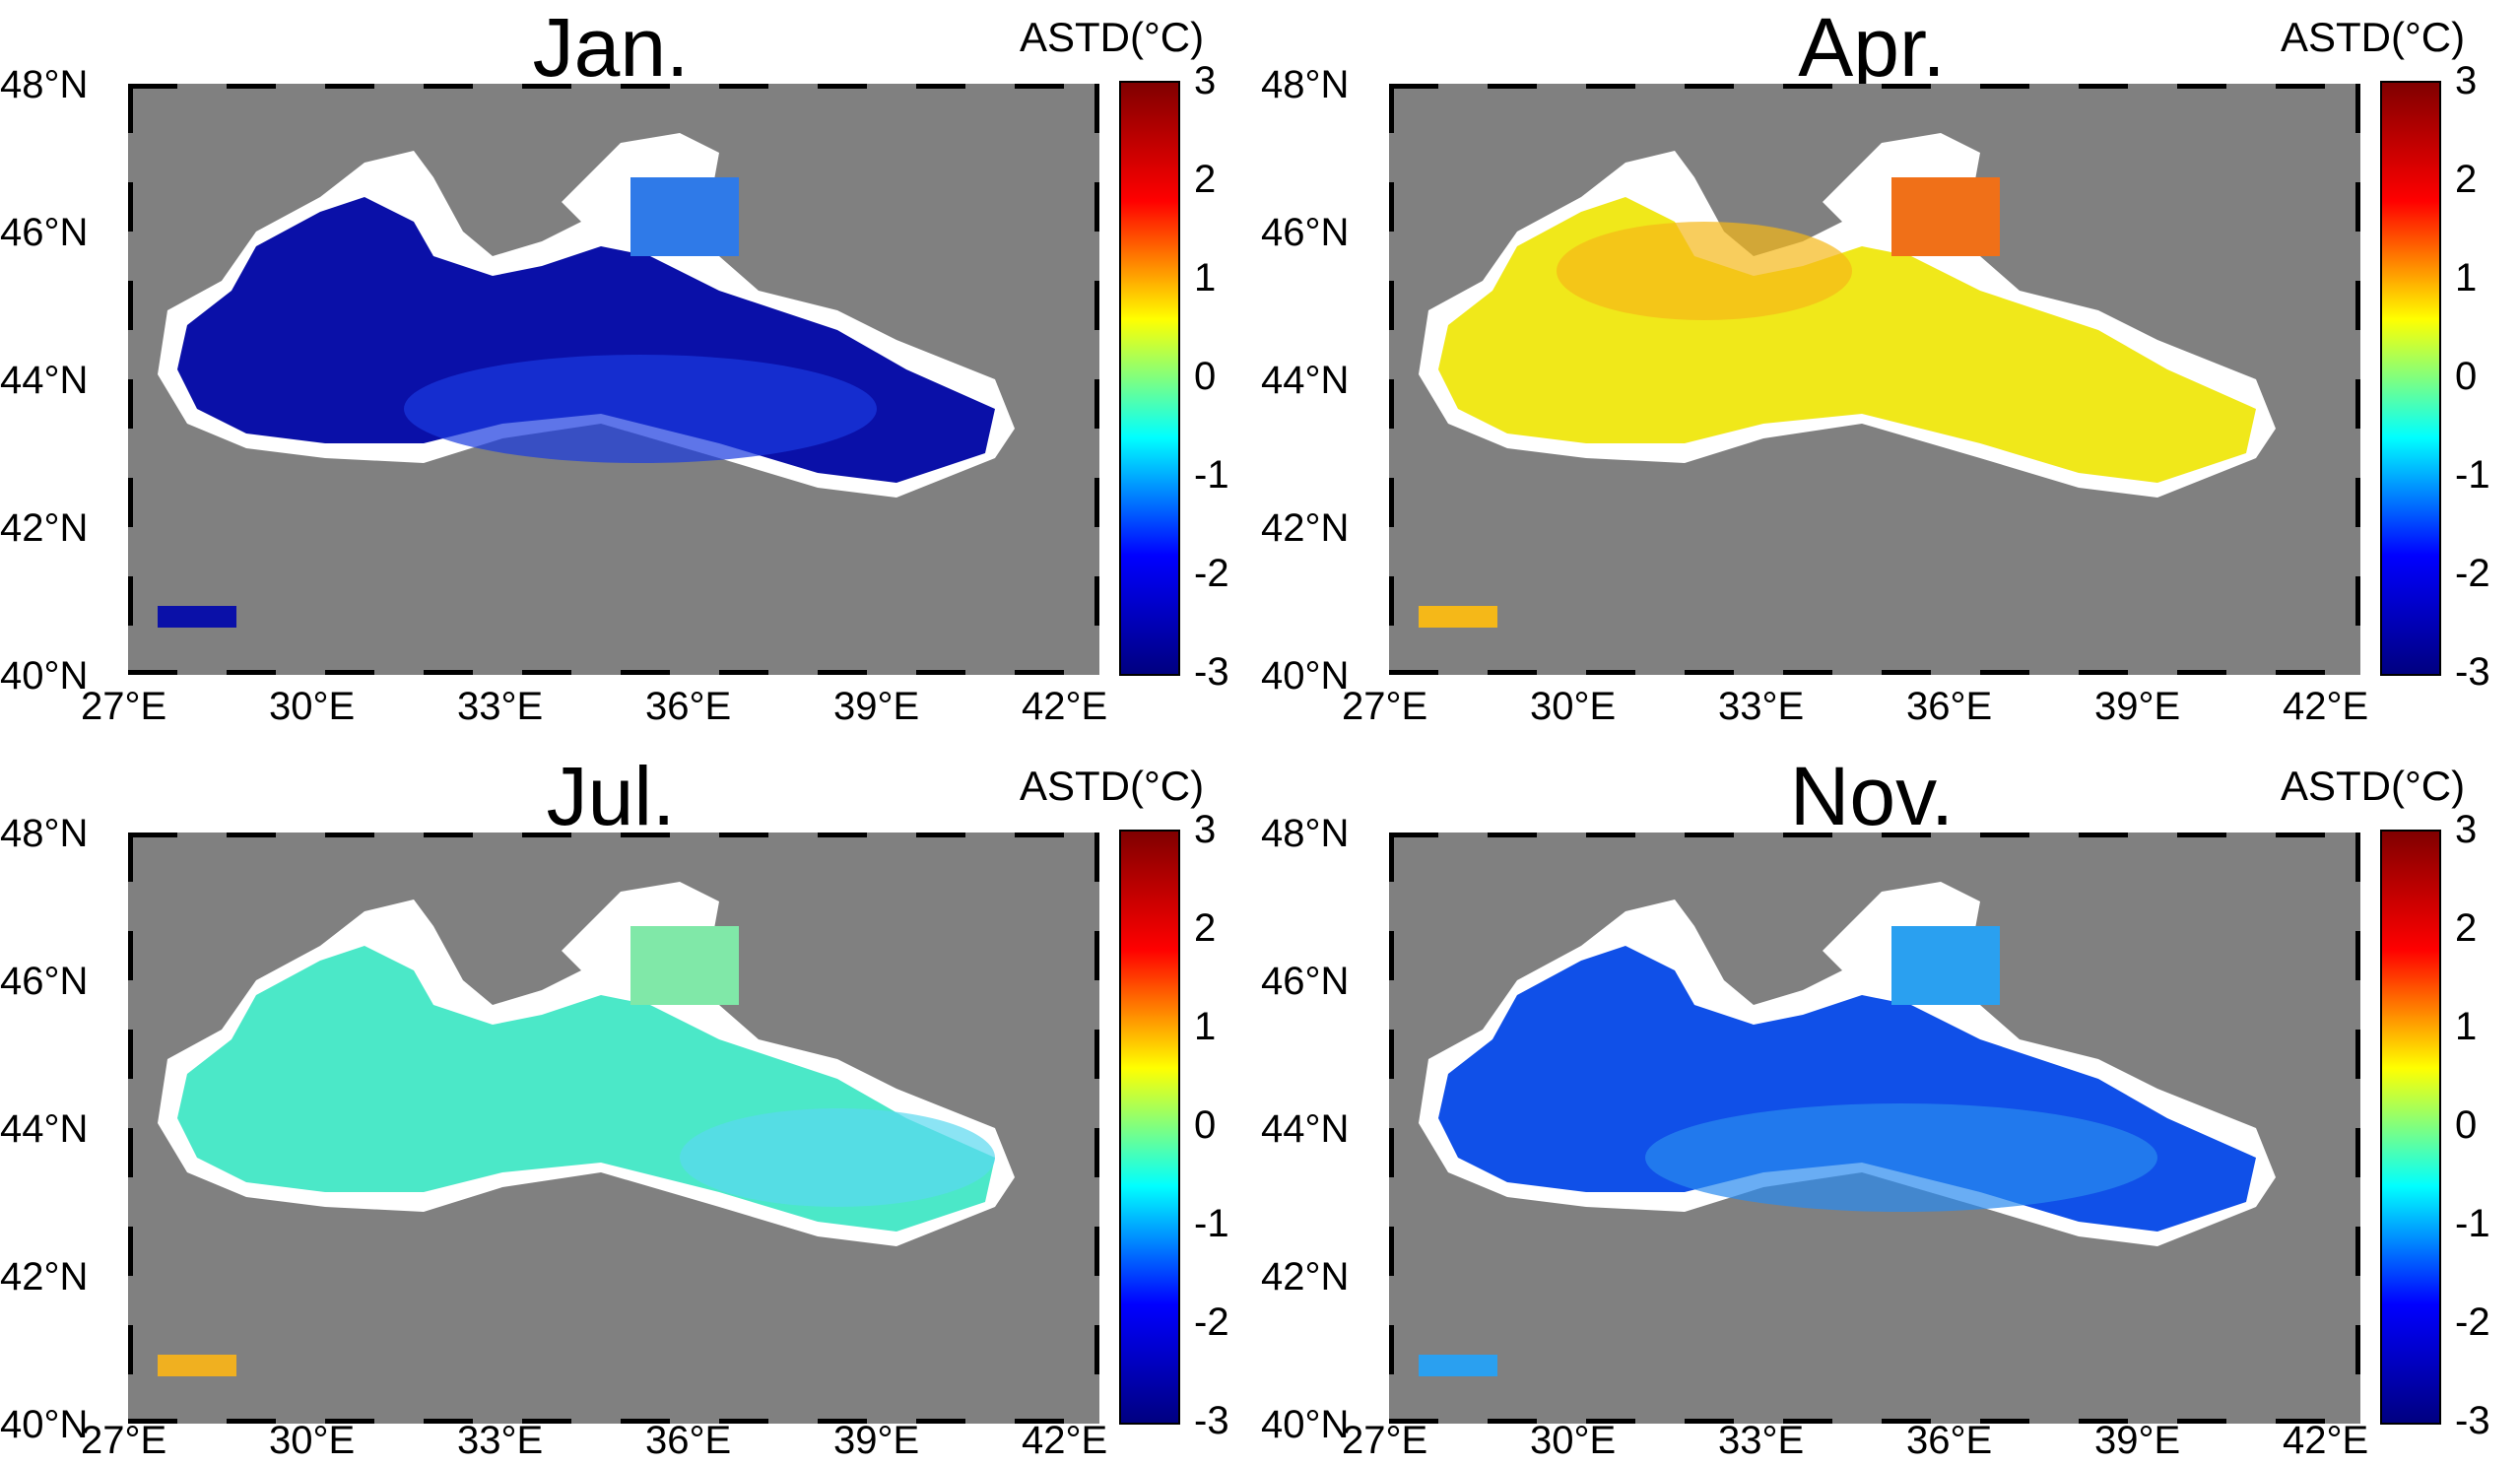 Image resolution: width=2520 pixels, height=1466 pixels. I want to click on panel-title: Nov., so click(1872, 796).